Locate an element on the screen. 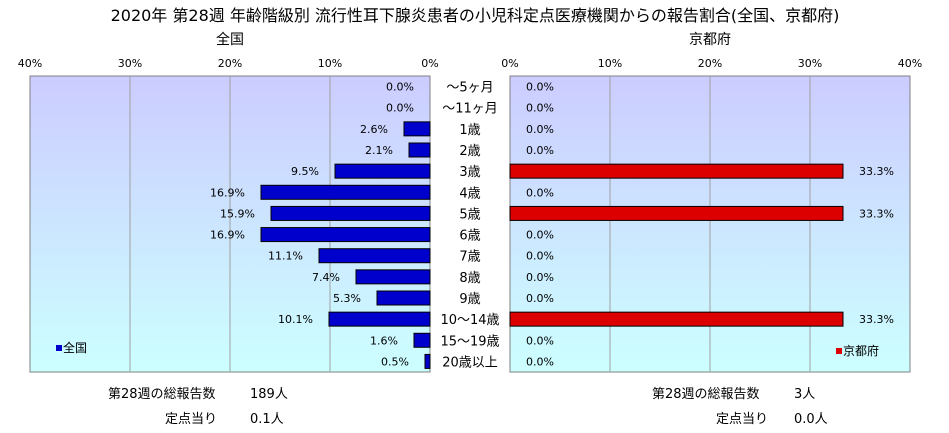  nation-legend: 全国 is located at coordinates (71, 347).